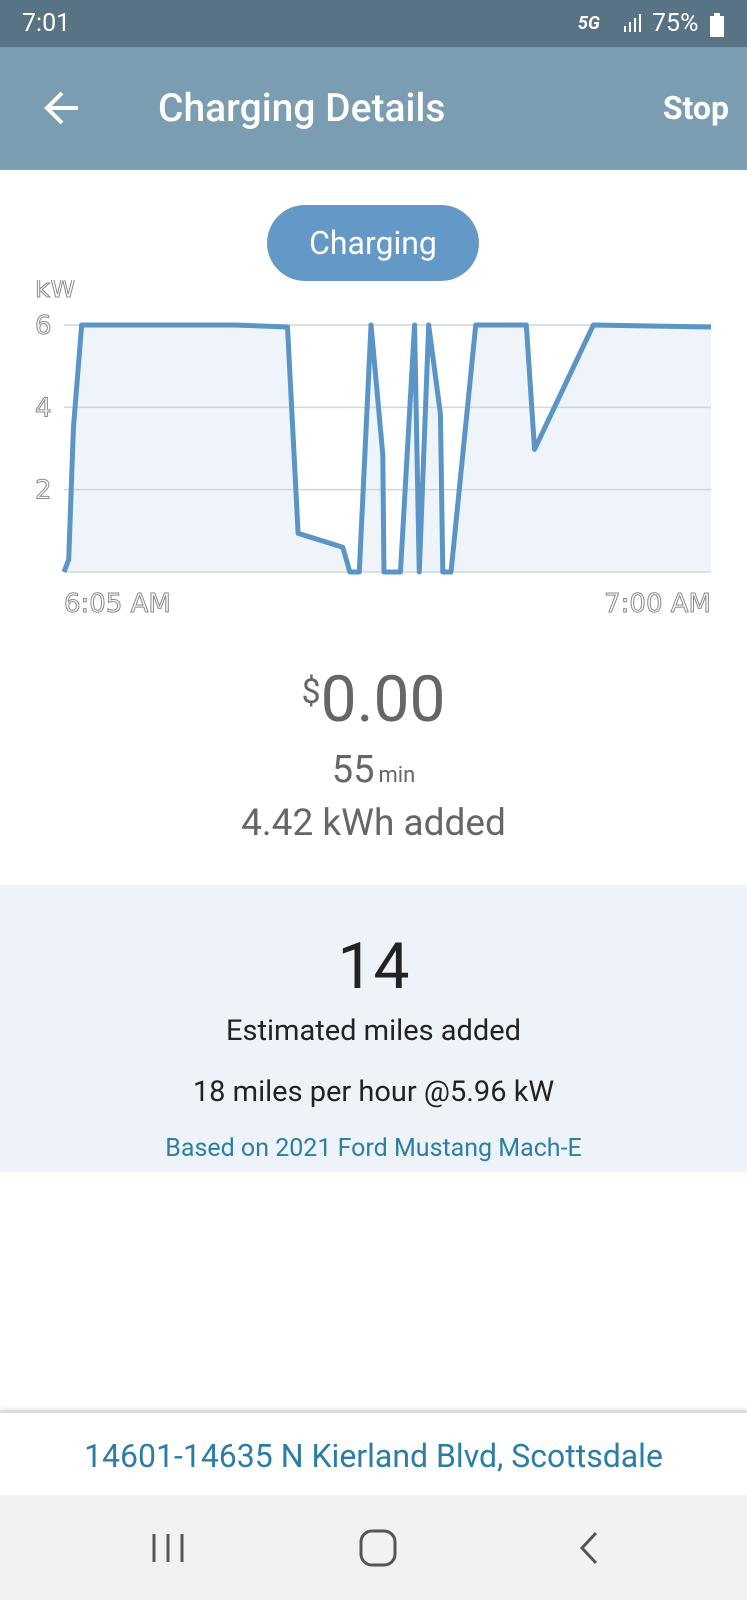 Image resolution: width=747 pixels, height=1600 pixels. Describe the element at coordinates (62, 108) in the screenshot. I see `back-button` at that location.